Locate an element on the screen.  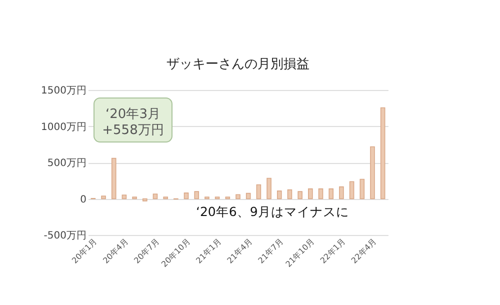
chart-title: ザッキーさんの月別損益 is located at coordinates (238, 64).